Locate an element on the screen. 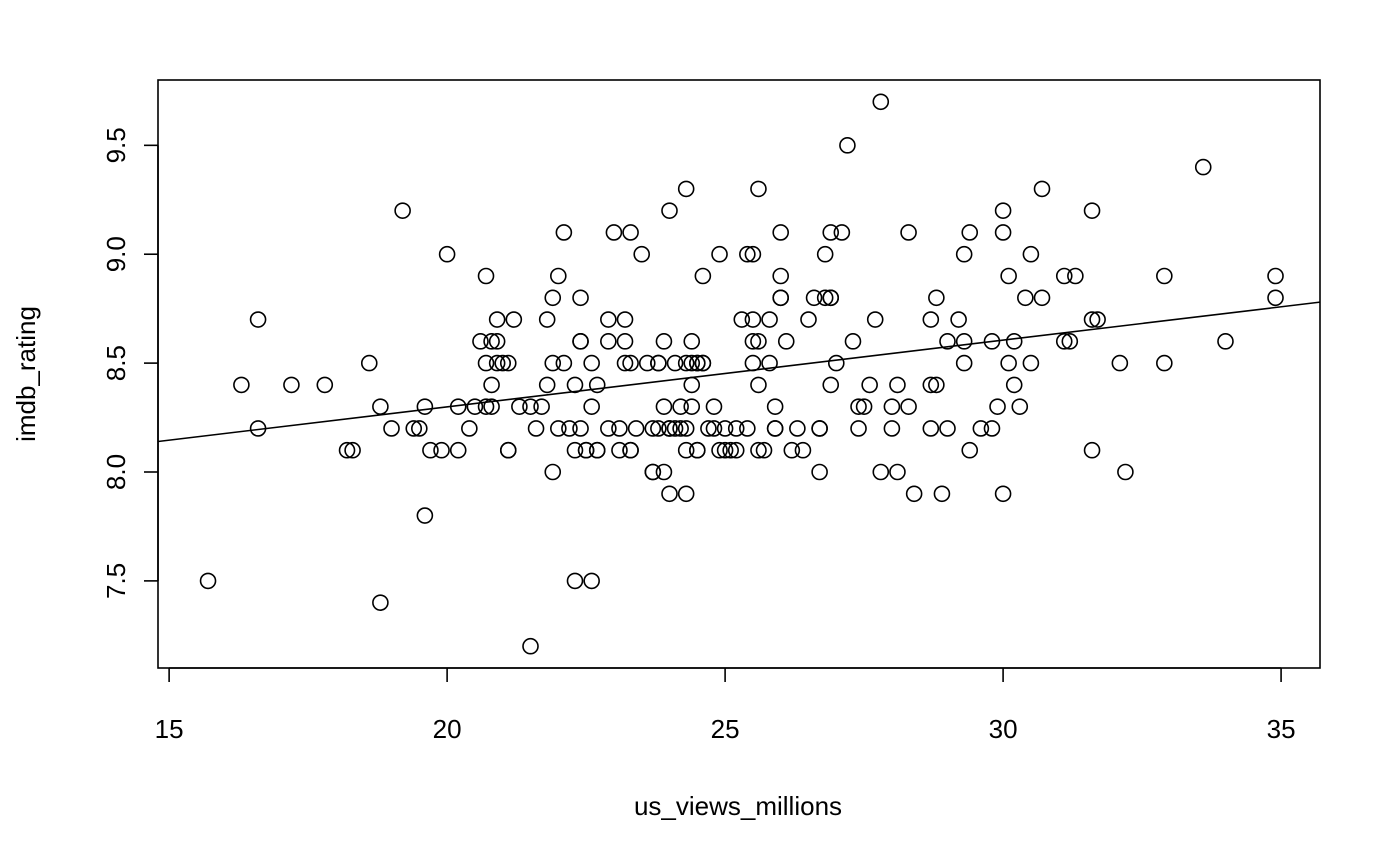 This screenshot has width=1400, height=865. x-tick-label: 30 is located at coordinates (1003, 729).